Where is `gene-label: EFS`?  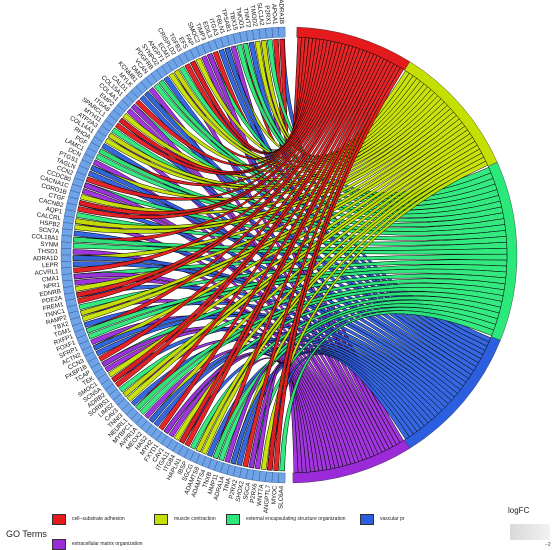
gene-label: EFS is located at coordinates (183, 43).